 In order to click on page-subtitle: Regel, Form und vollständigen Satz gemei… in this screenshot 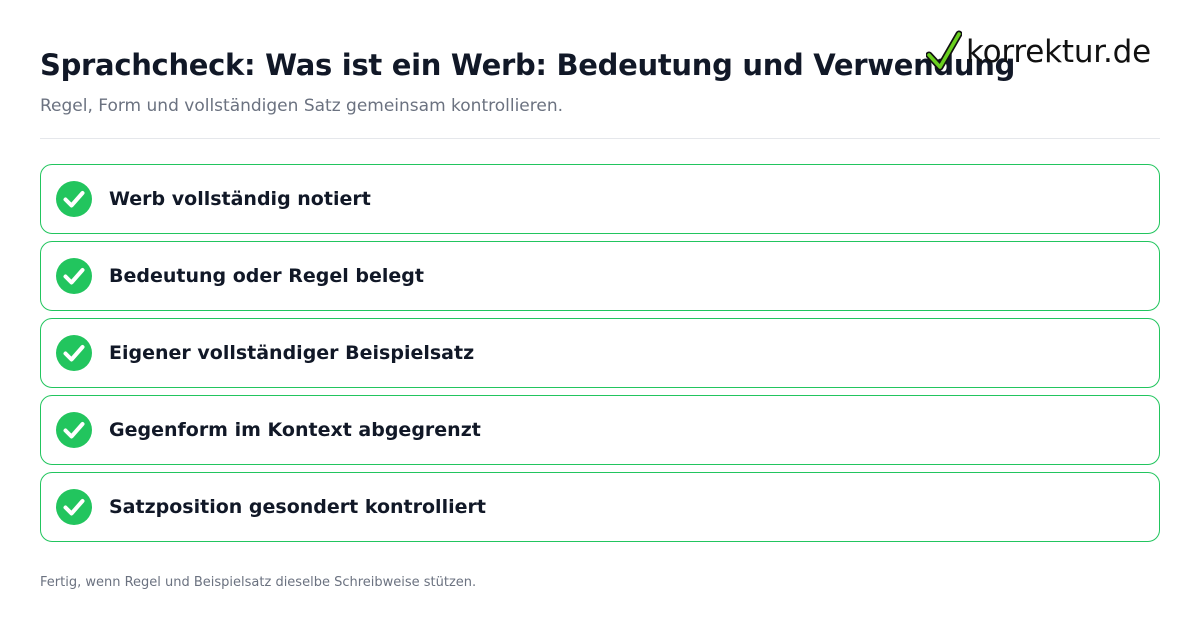, I will do `click(302, 106)`.